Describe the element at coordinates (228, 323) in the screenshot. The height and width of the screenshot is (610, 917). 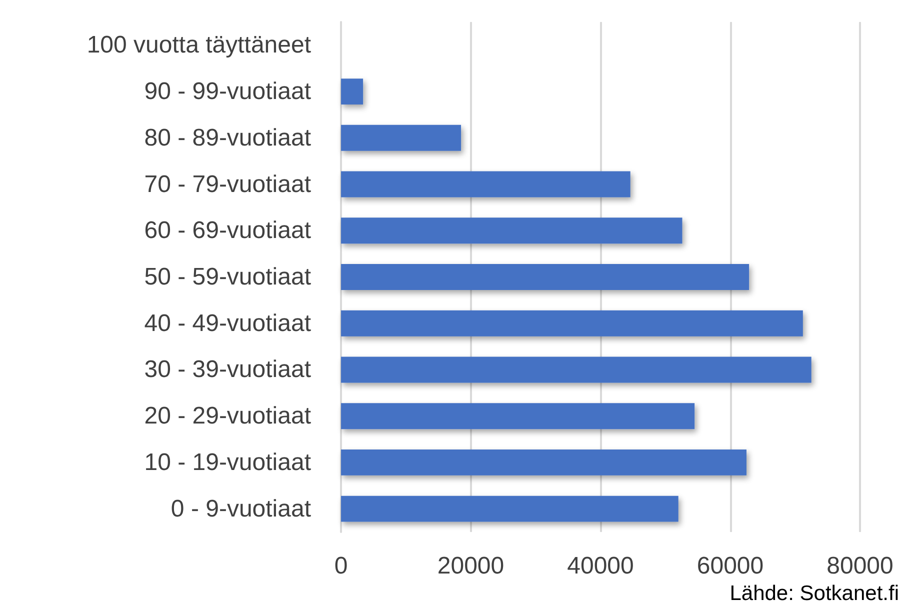
I see `y-tick-label: 40 - 49-vuotiaat` at that location.